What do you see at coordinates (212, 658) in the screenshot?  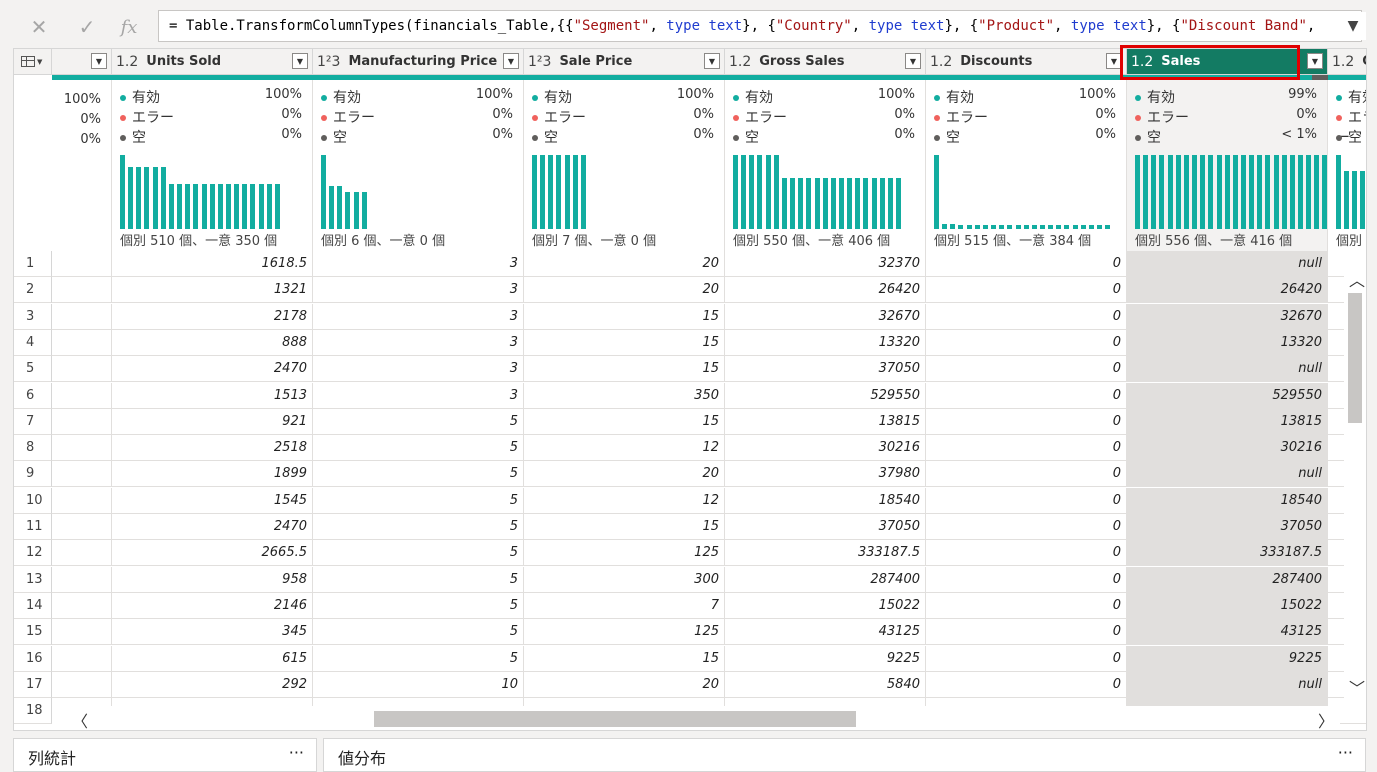 I see `table-cell: 615` at bounding box center [212, 658].